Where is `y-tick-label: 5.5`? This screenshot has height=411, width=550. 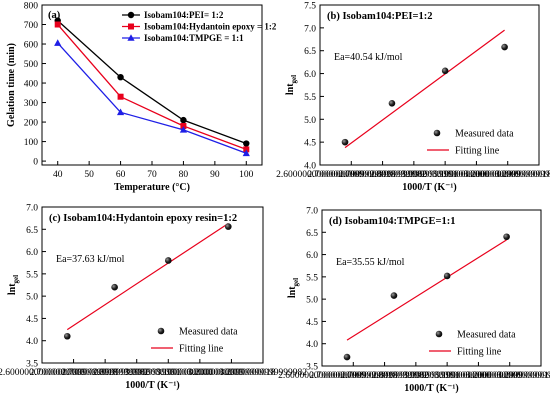
y-tick-label: 5.5 is located at coordinates (312, 278).